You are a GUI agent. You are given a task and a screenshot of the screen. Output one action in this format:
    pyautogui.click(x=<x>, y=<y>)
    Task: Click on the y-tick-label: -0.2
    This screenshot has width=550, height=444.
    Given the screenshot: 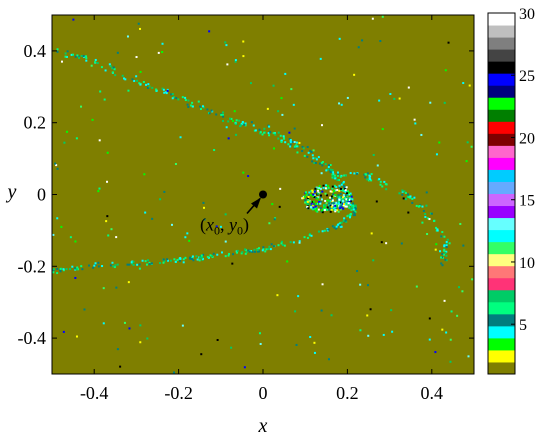 What is the action you would take?
    pyautogui.click(x=32, y=266)
    